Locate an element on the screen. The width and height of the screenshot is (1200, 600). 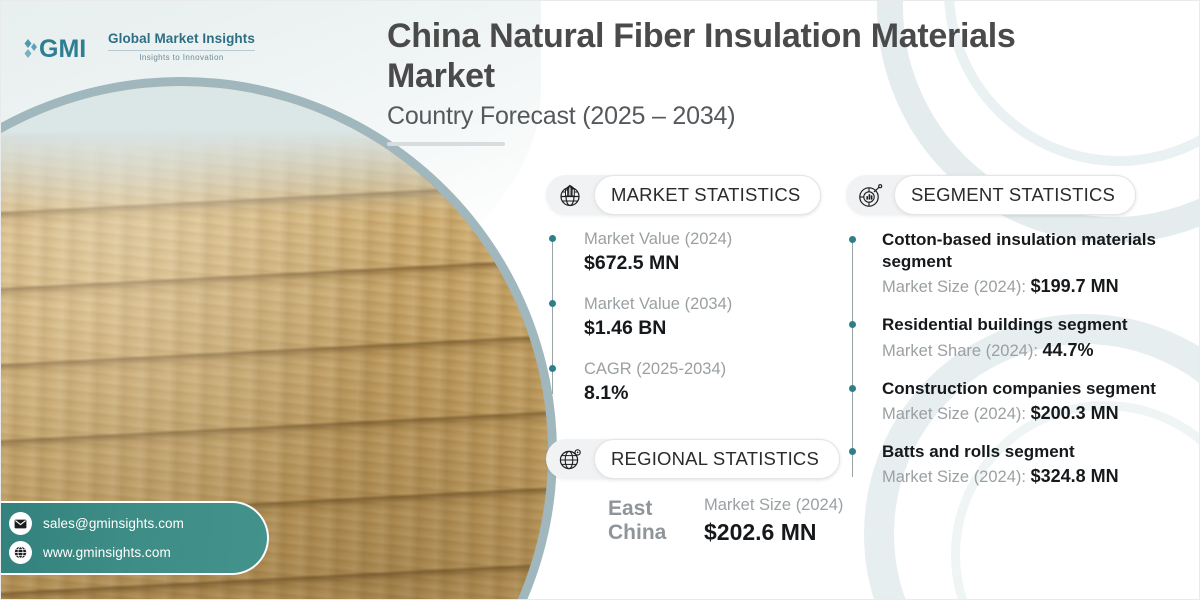
list-item: CAGR (2025-2034) 8.1% is located at coordinates (697, 382).